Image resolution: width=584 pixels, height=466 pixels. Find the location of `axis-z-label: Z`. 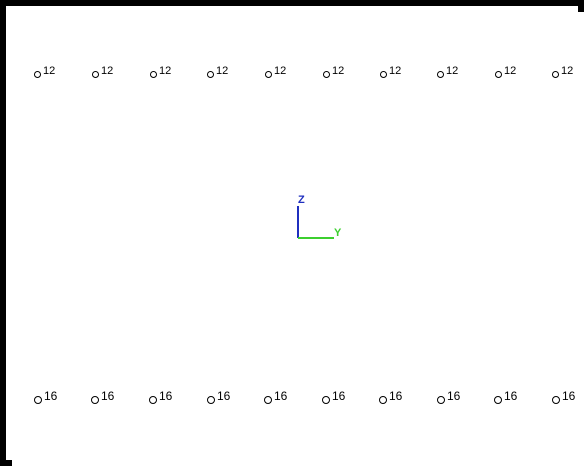

axis-z-label: Z is located at coordinates (301, 200).